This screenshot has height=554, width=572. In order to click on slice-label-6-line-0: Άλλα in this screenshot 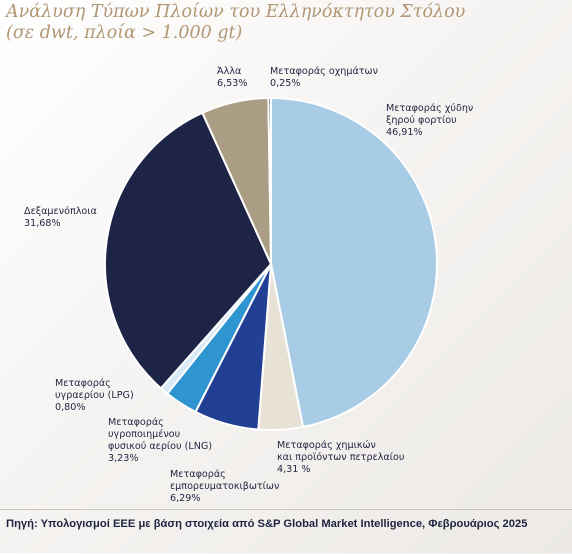, I will do `click(229, 71)`.